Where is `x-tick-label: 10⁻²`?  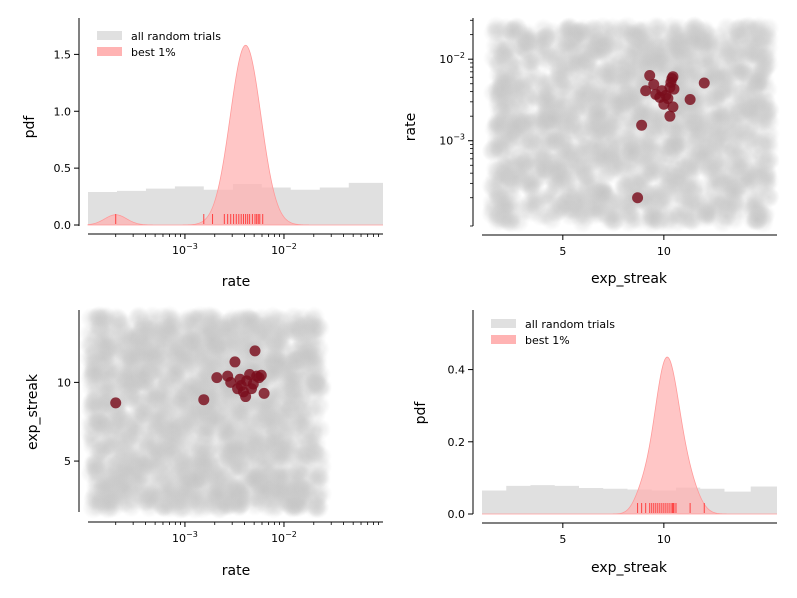
x-tick-label: 10⁻² is located at coordinates (284, 249).